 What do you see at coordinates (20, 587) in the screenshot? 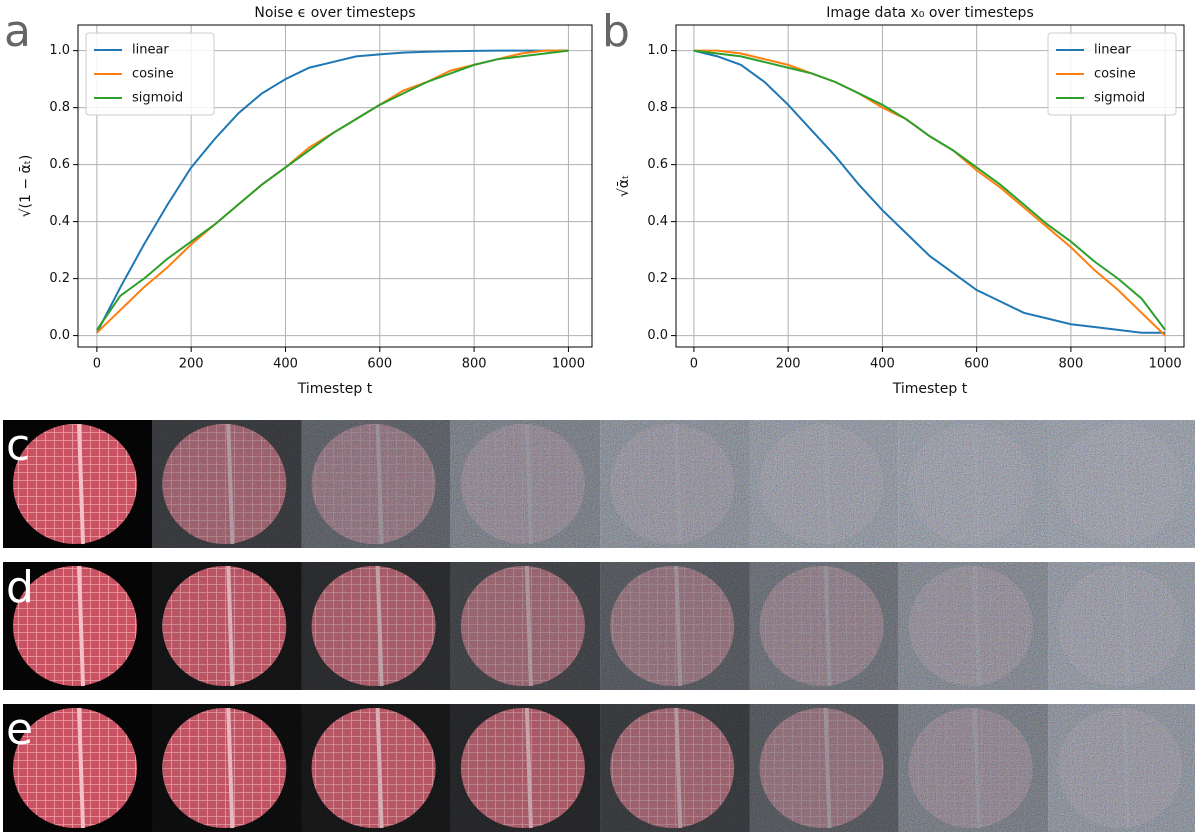
I see `panel-label: d` at bounding box center [20, 587].